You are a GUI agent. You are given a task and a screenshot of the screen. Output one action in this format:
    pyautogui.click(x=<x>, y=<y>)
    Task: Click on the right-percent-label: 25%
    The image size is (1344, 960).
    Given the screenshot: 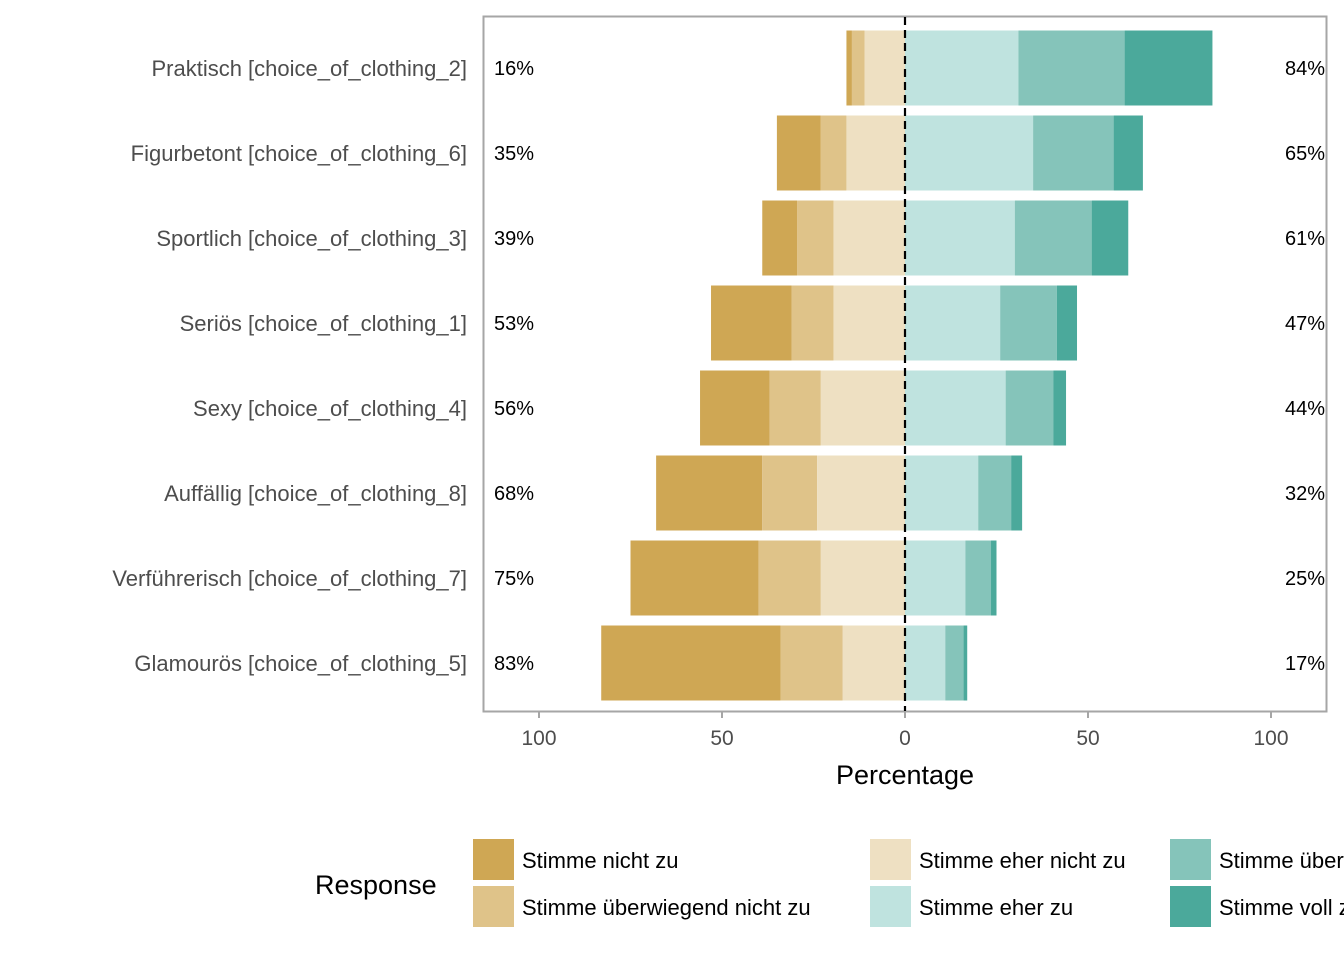 What is the action you would take?
    pyautogui.click(x=1305, y=579)
    